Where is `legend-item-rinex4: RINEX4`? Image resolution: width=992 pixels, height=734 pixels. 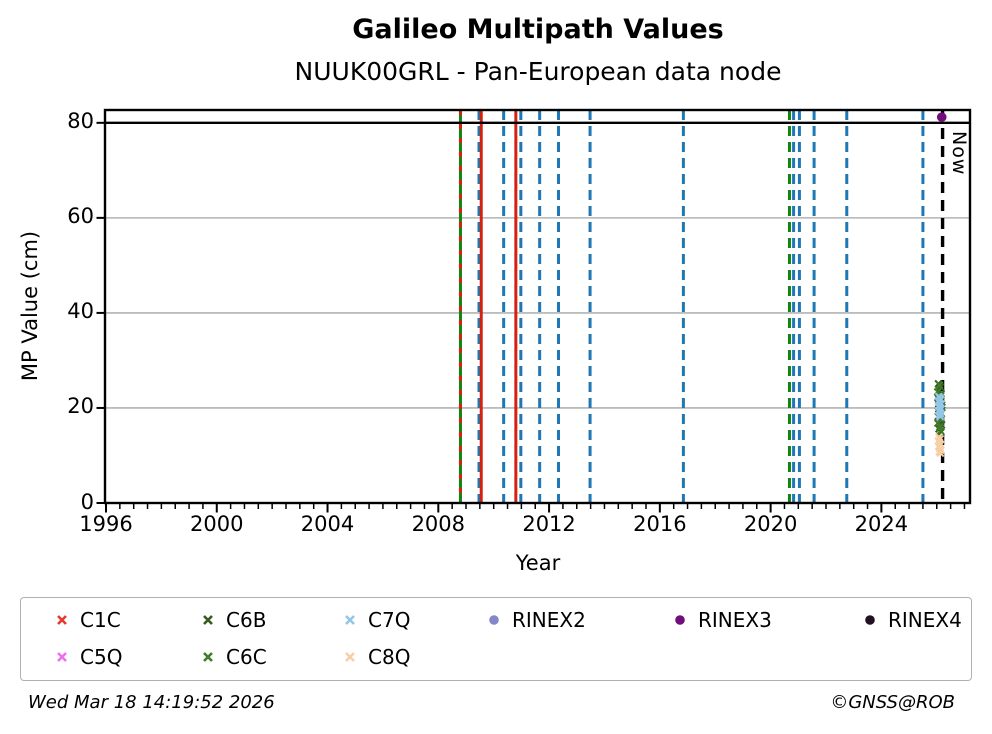 legend-item-rinex4: RINEX4 is located at coordinates (912, 620).